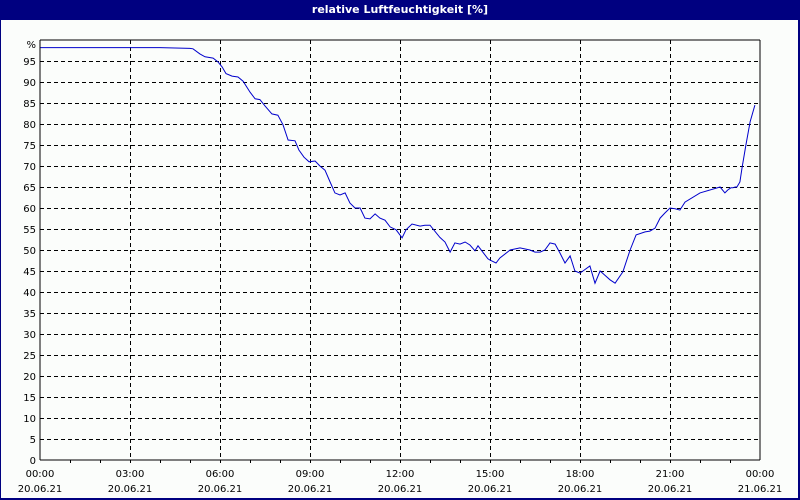 The width and height of the screenshot is (800, 500). What do you see at coordinates (29, 419) in the screenshot?
I see `y-tick-label: 10` at bounding box center [29, 419].